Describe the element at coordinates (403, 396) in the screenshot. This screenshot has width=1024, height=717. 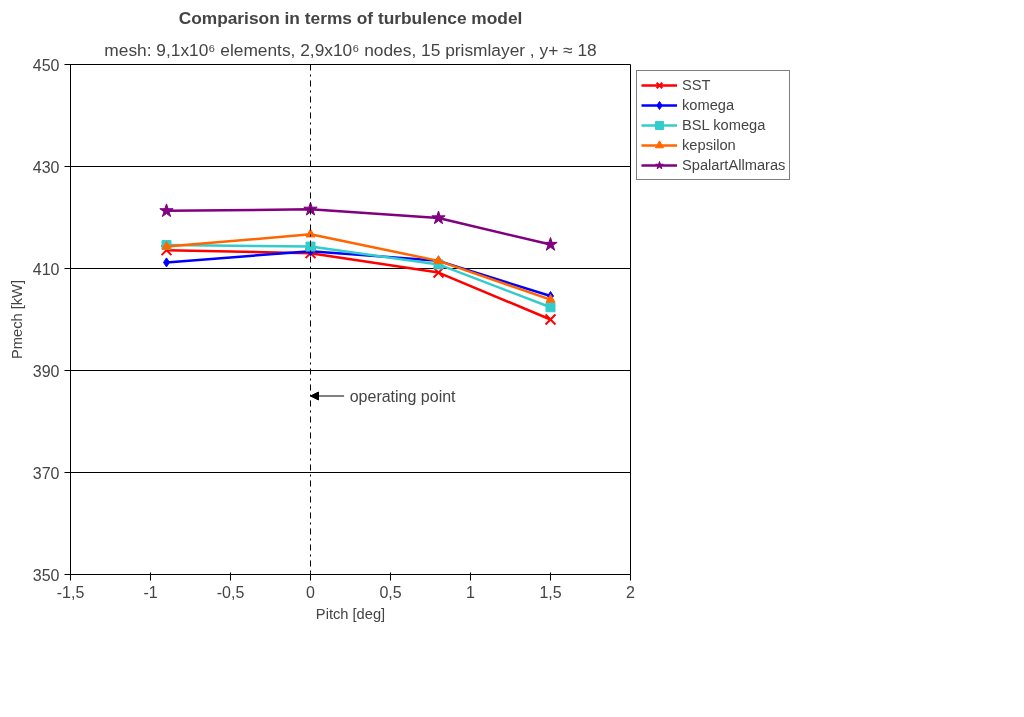
I see `annotation: operating point` at that location.